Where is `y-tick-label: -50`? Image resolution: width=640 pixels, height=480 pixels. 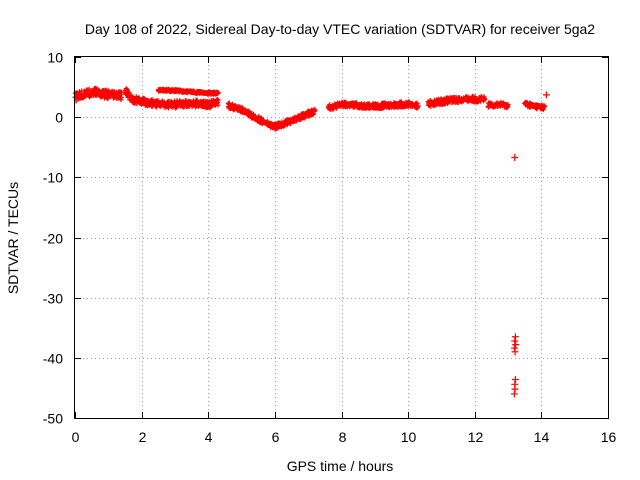 y-tick-label: -50 is located at coordinates (53, 419).